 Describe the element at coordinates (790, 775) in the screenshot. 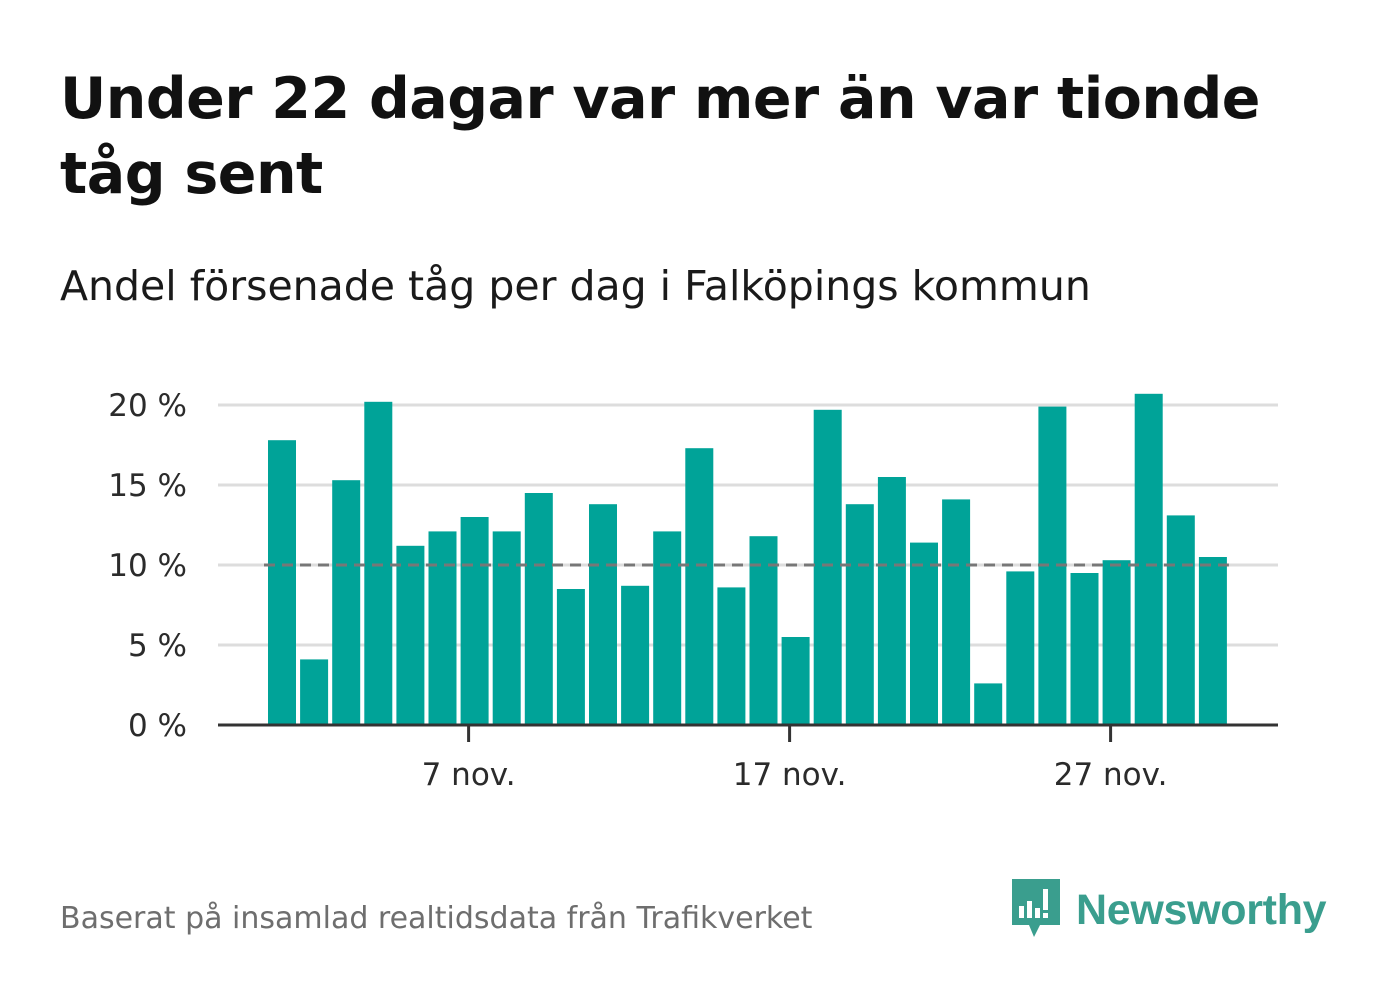

I see `x-tick-label: 17 nov.` at that location.